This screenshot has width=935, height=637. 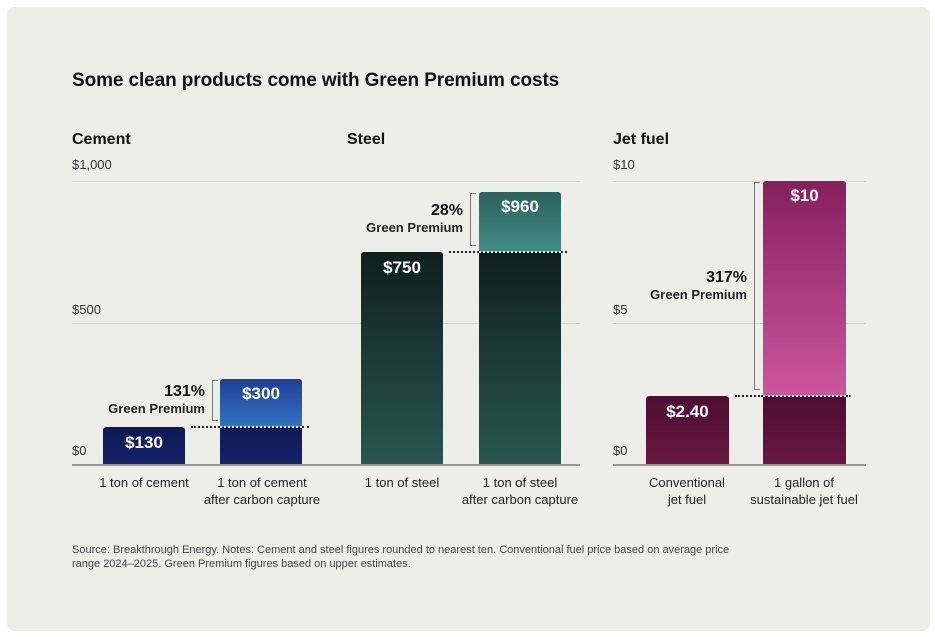 What do you see at coordinates (402, 267) in the screenshot?
I see `bar-value-label: $750` at bounding box center [402, 267].